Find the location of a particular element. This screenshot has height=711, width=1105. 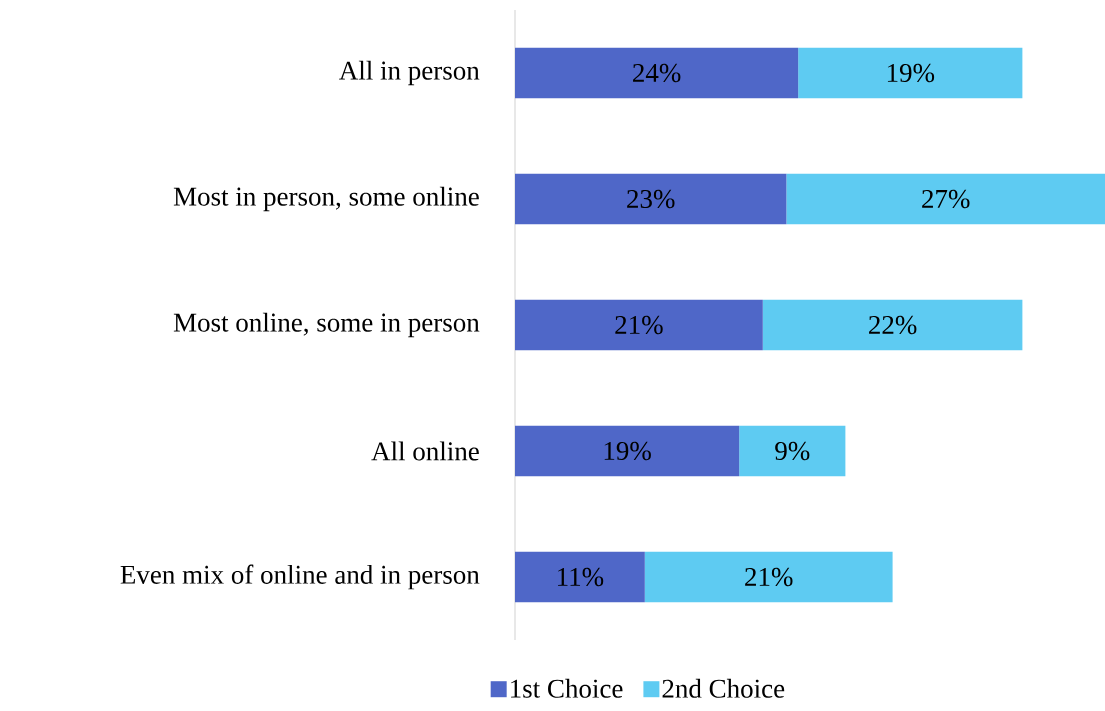

data-label: 9% is located at coordinates (792, 451).